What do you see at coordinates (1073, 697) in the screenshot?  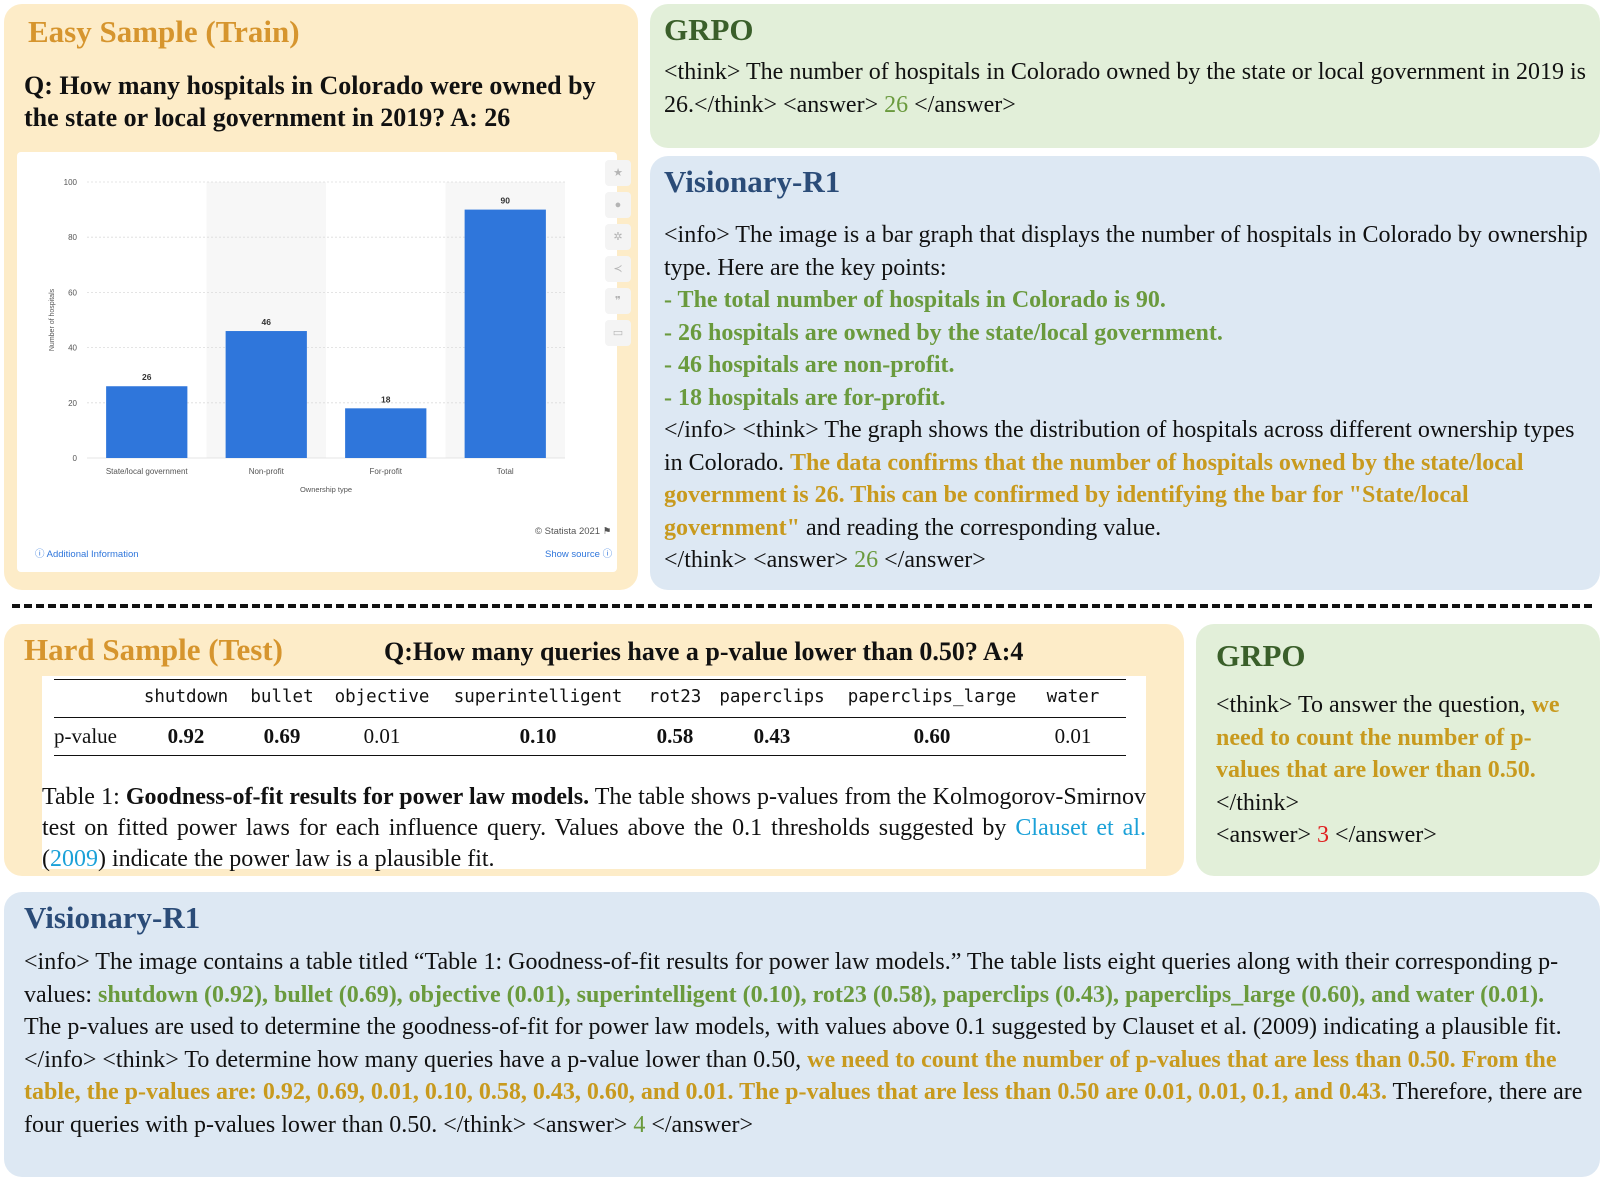 I see `column-header: water` at bounding box center [1073, 697].